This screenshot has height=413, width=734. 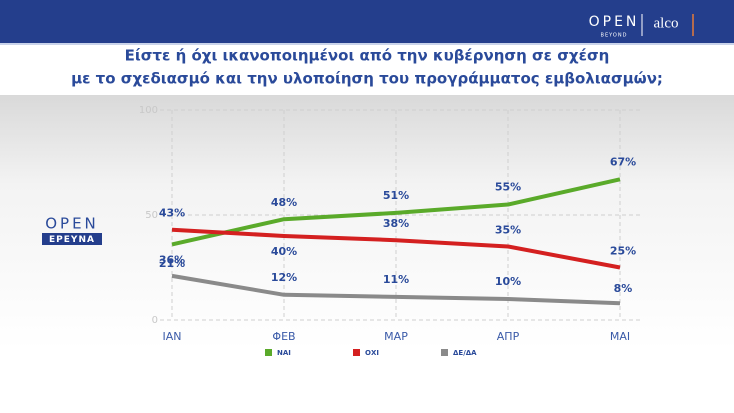 I want to click on value-label: 21%, so click(x=172, y=263).